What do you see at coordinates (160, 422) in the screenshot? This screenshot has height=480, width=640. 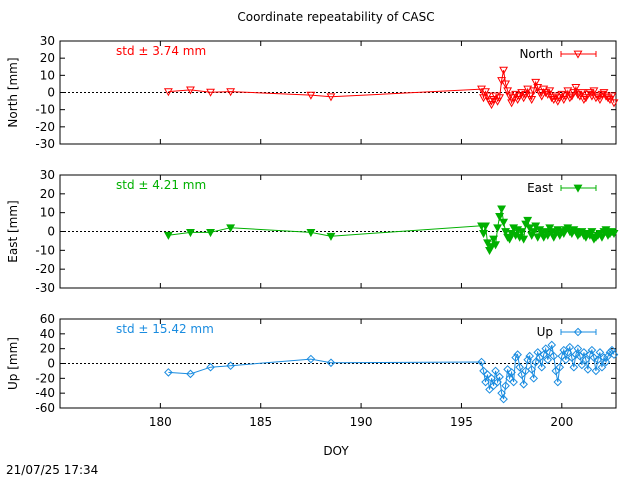 I see `x-tick-label: 180` at bounding box center [160, 422].